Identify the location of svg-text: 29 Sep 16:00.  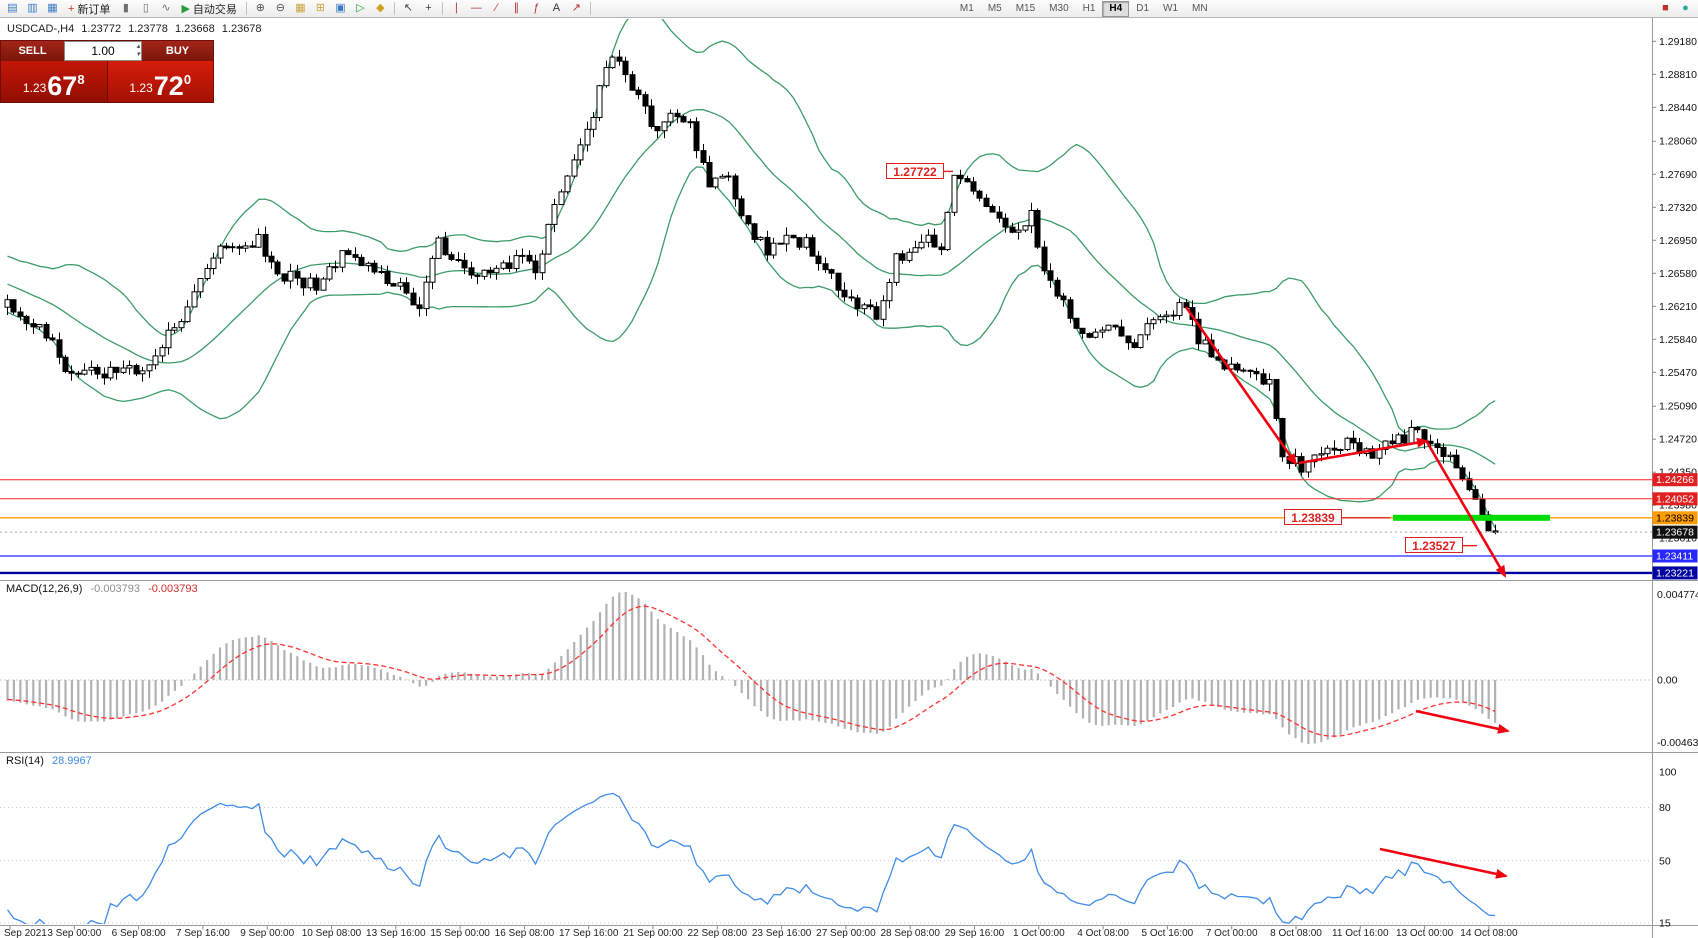
(975, 933).